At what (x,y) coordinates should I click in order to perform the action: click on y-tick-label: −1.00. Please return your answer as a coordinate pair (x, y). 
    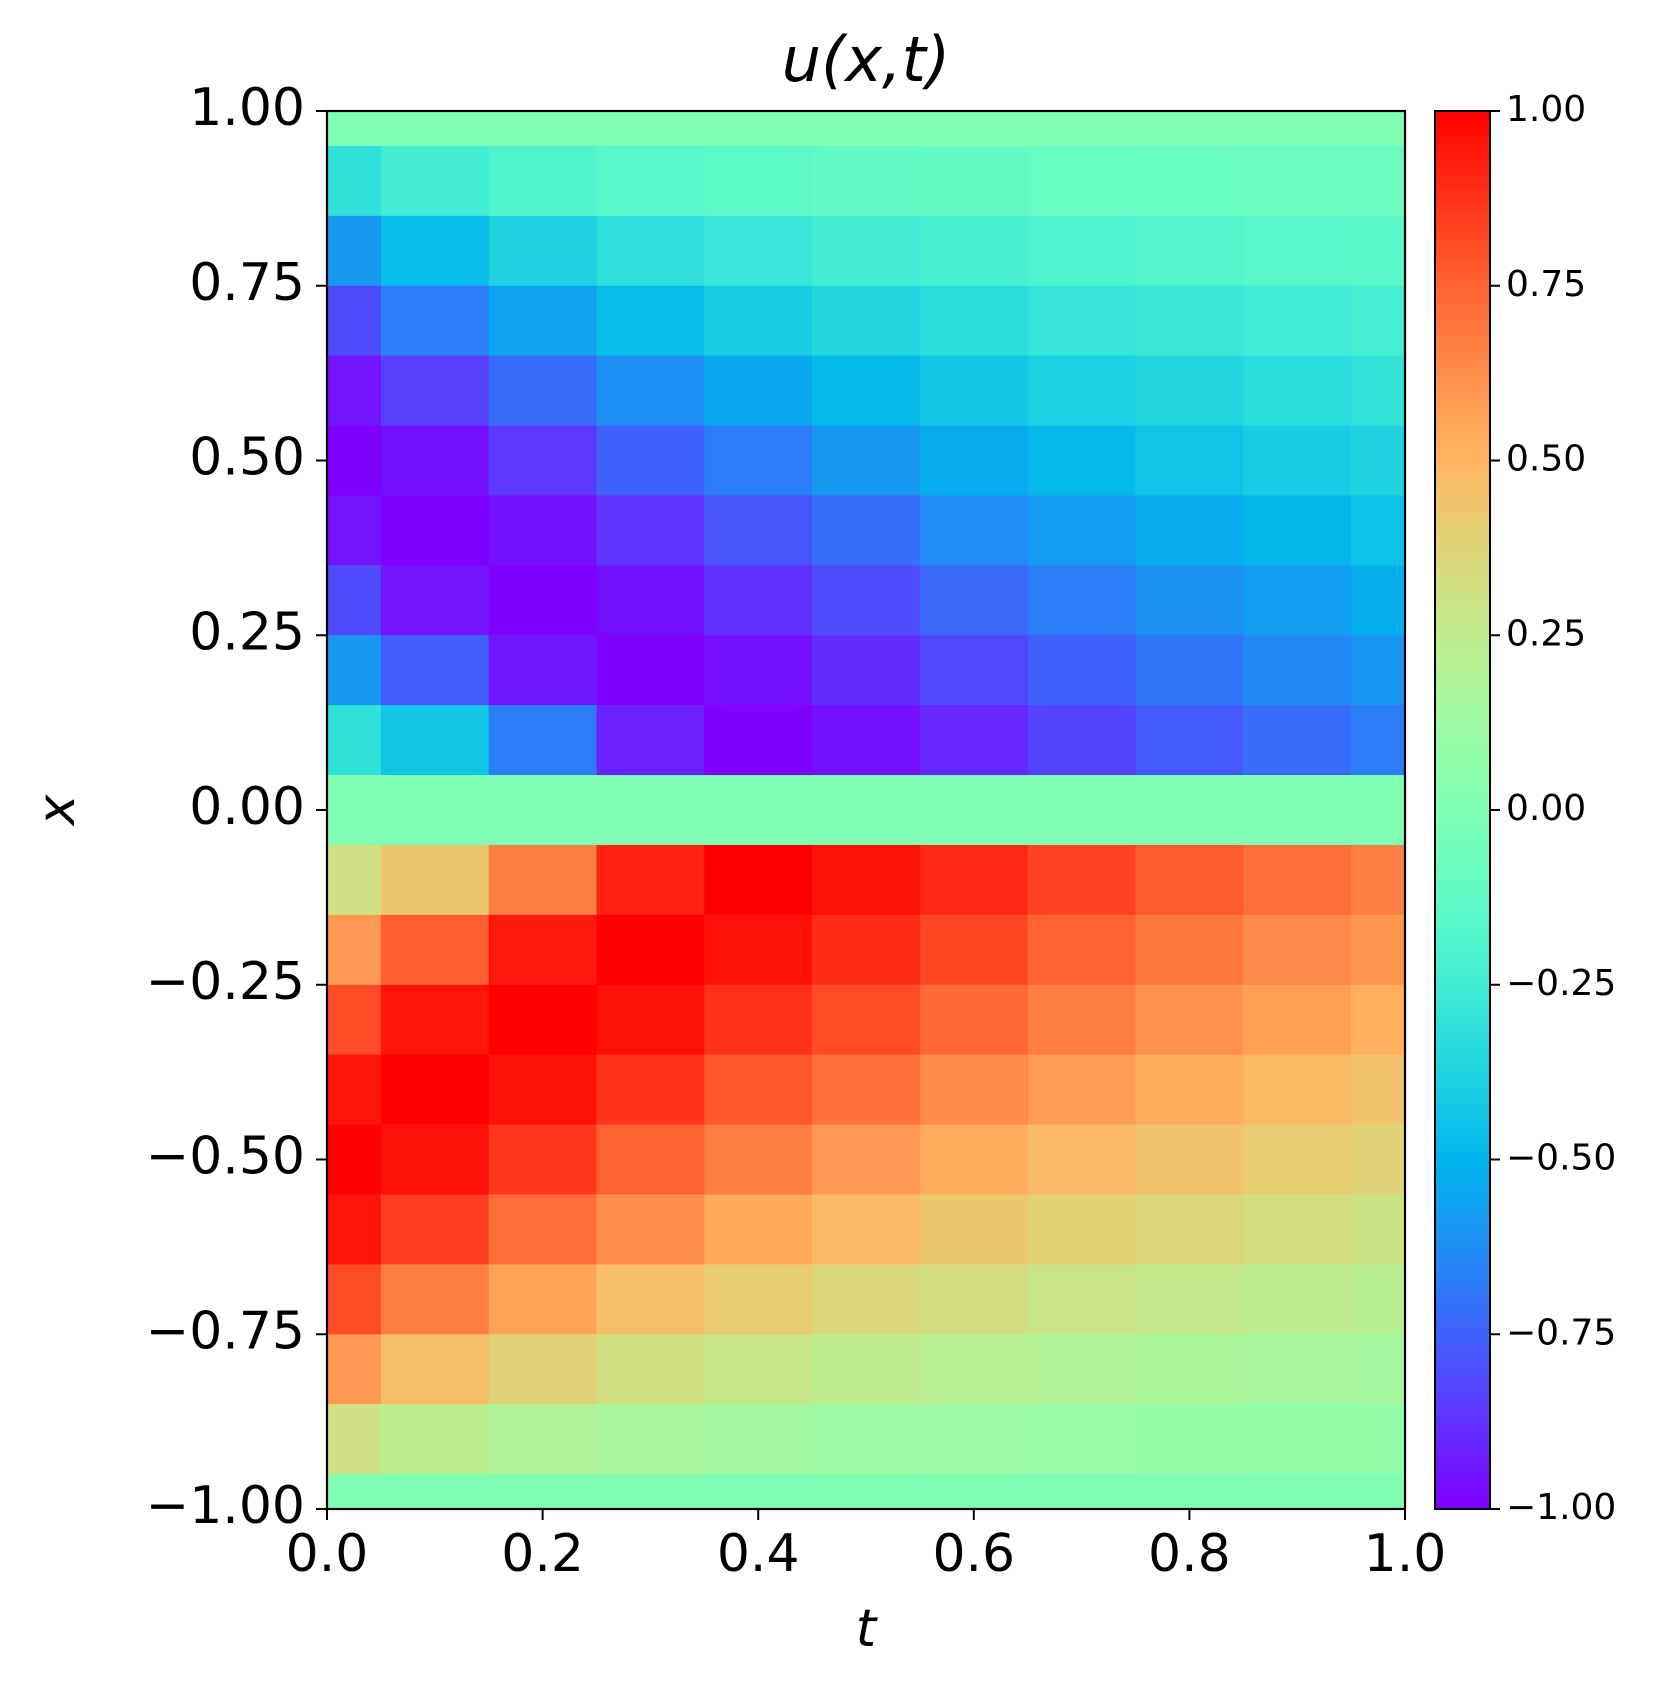
    Looking at the image, I should click on (225, 1506).